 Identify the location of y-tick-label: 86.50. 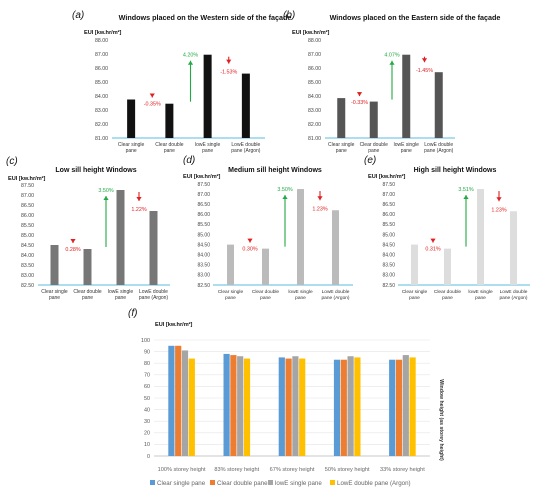
(203, 205).